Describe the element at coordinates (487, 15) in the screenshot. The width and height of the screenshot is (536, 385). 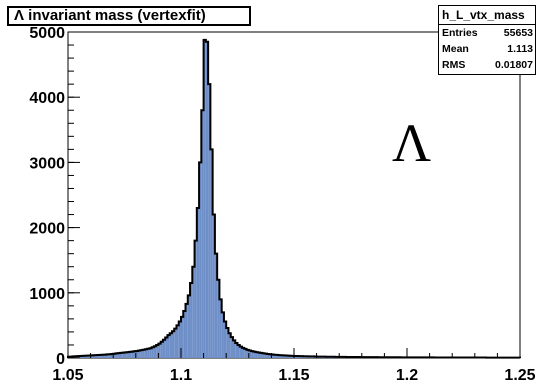
I see `stats-name: h_L_vtx_mass` at that location.